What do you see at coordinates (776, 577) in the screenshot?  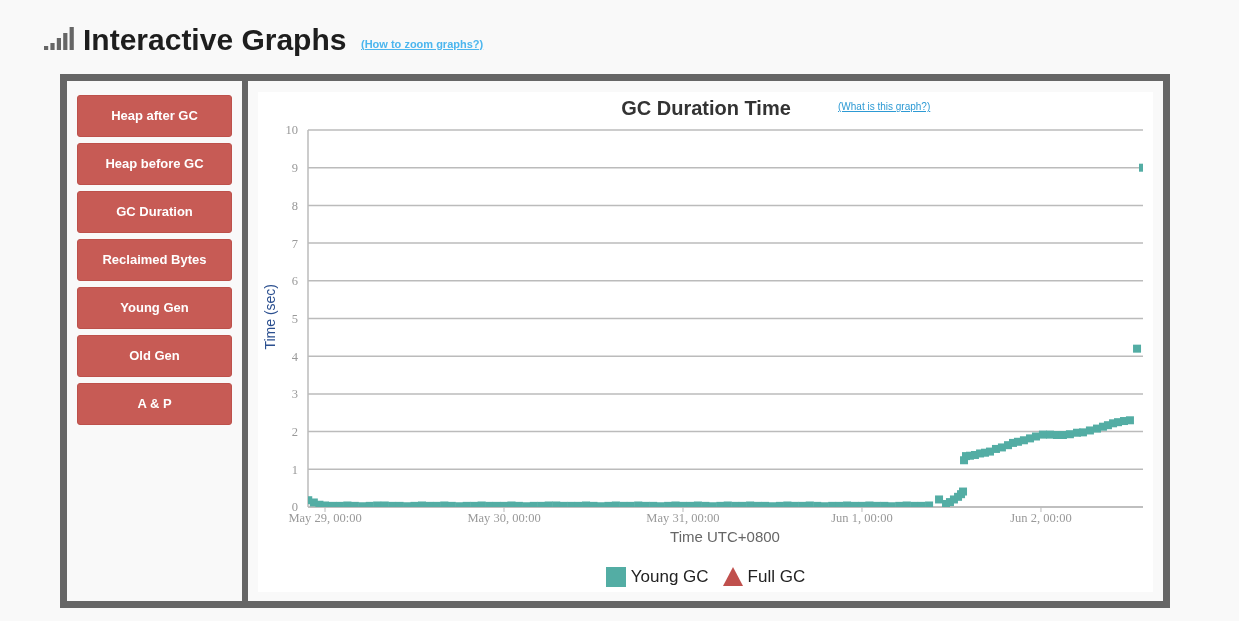 I see `legend-label: Full GC` at bounding box center [776, 577].